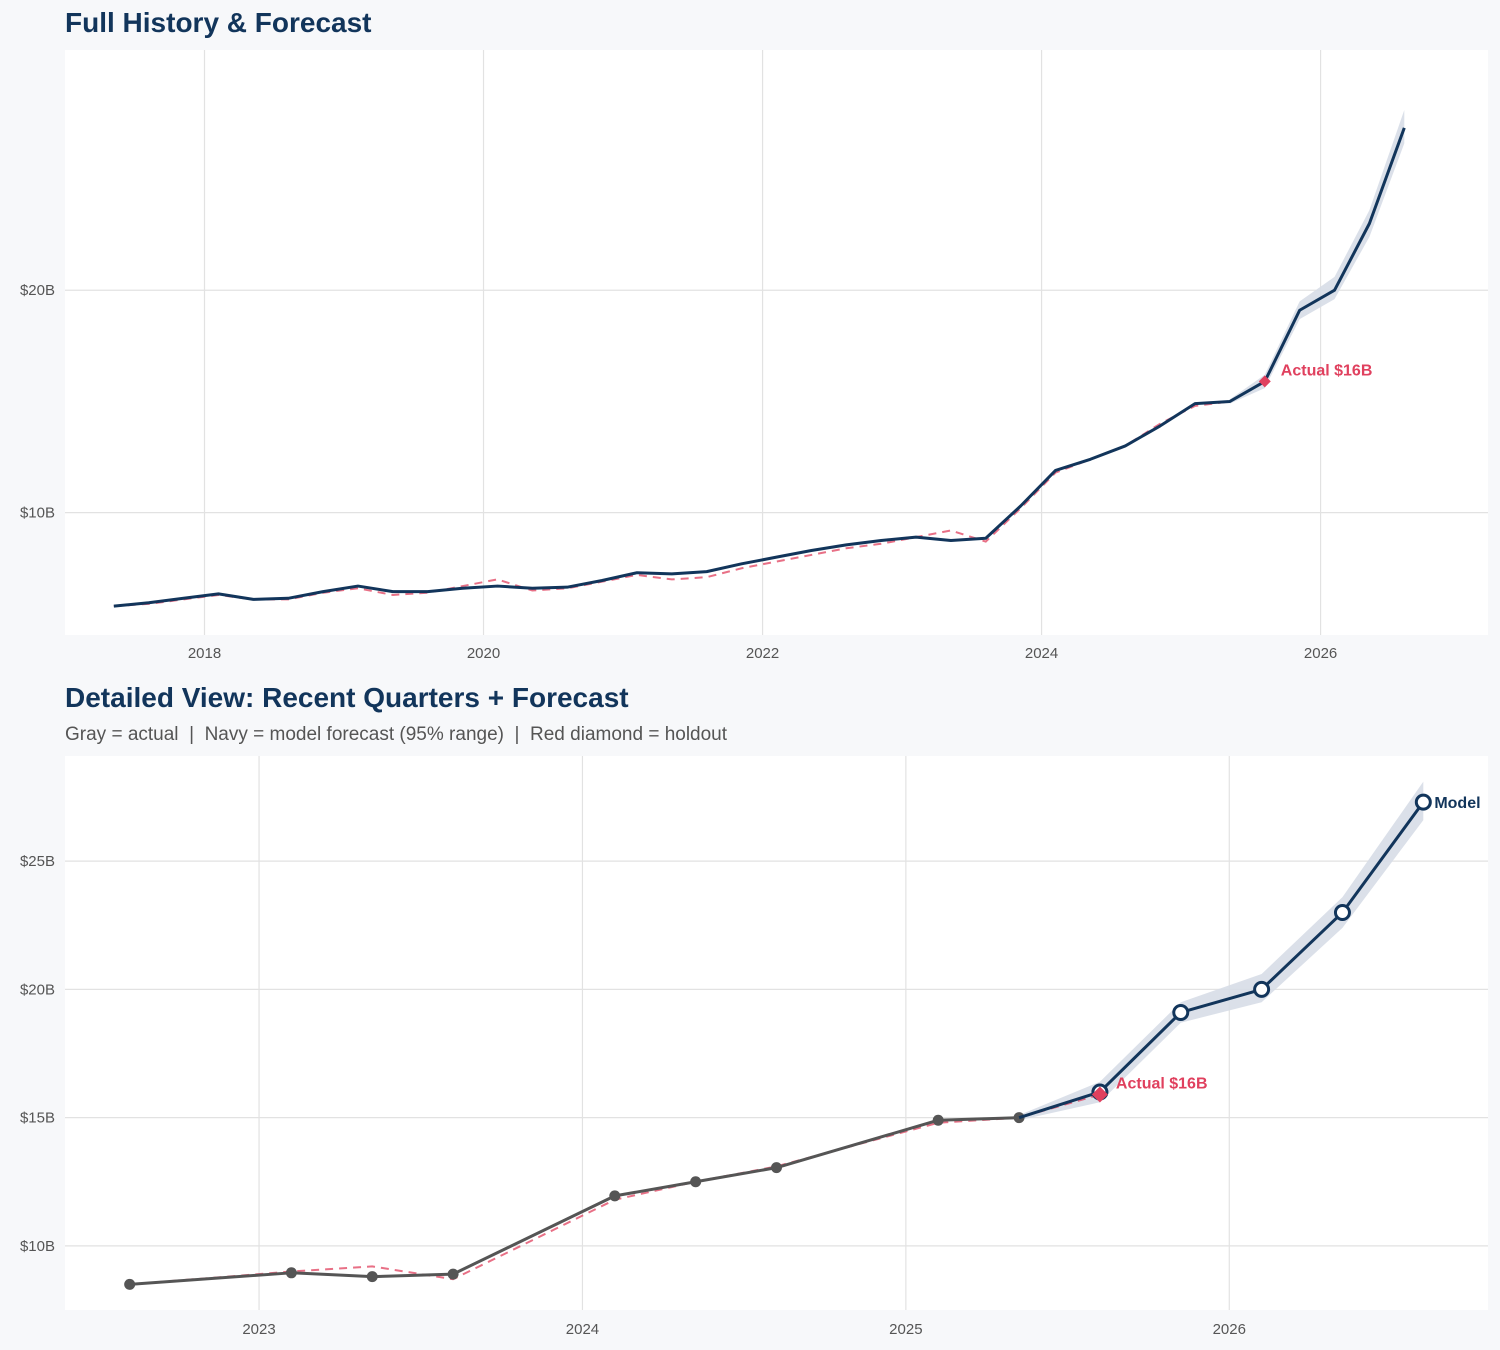  I want to click on x-tick-label: 2025, so click(905, 1329).